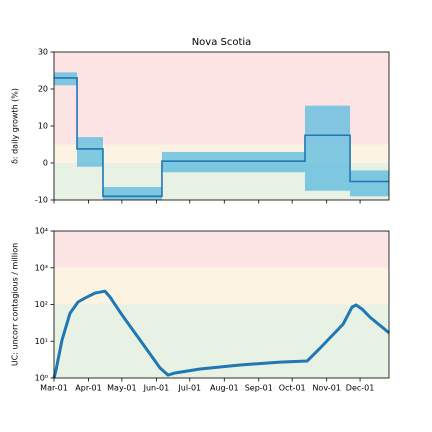  What do you see at coordinates (360, 388) in the screenshot?
I see `x-tick-label: Dec-01` at bounding box center [360, 388].